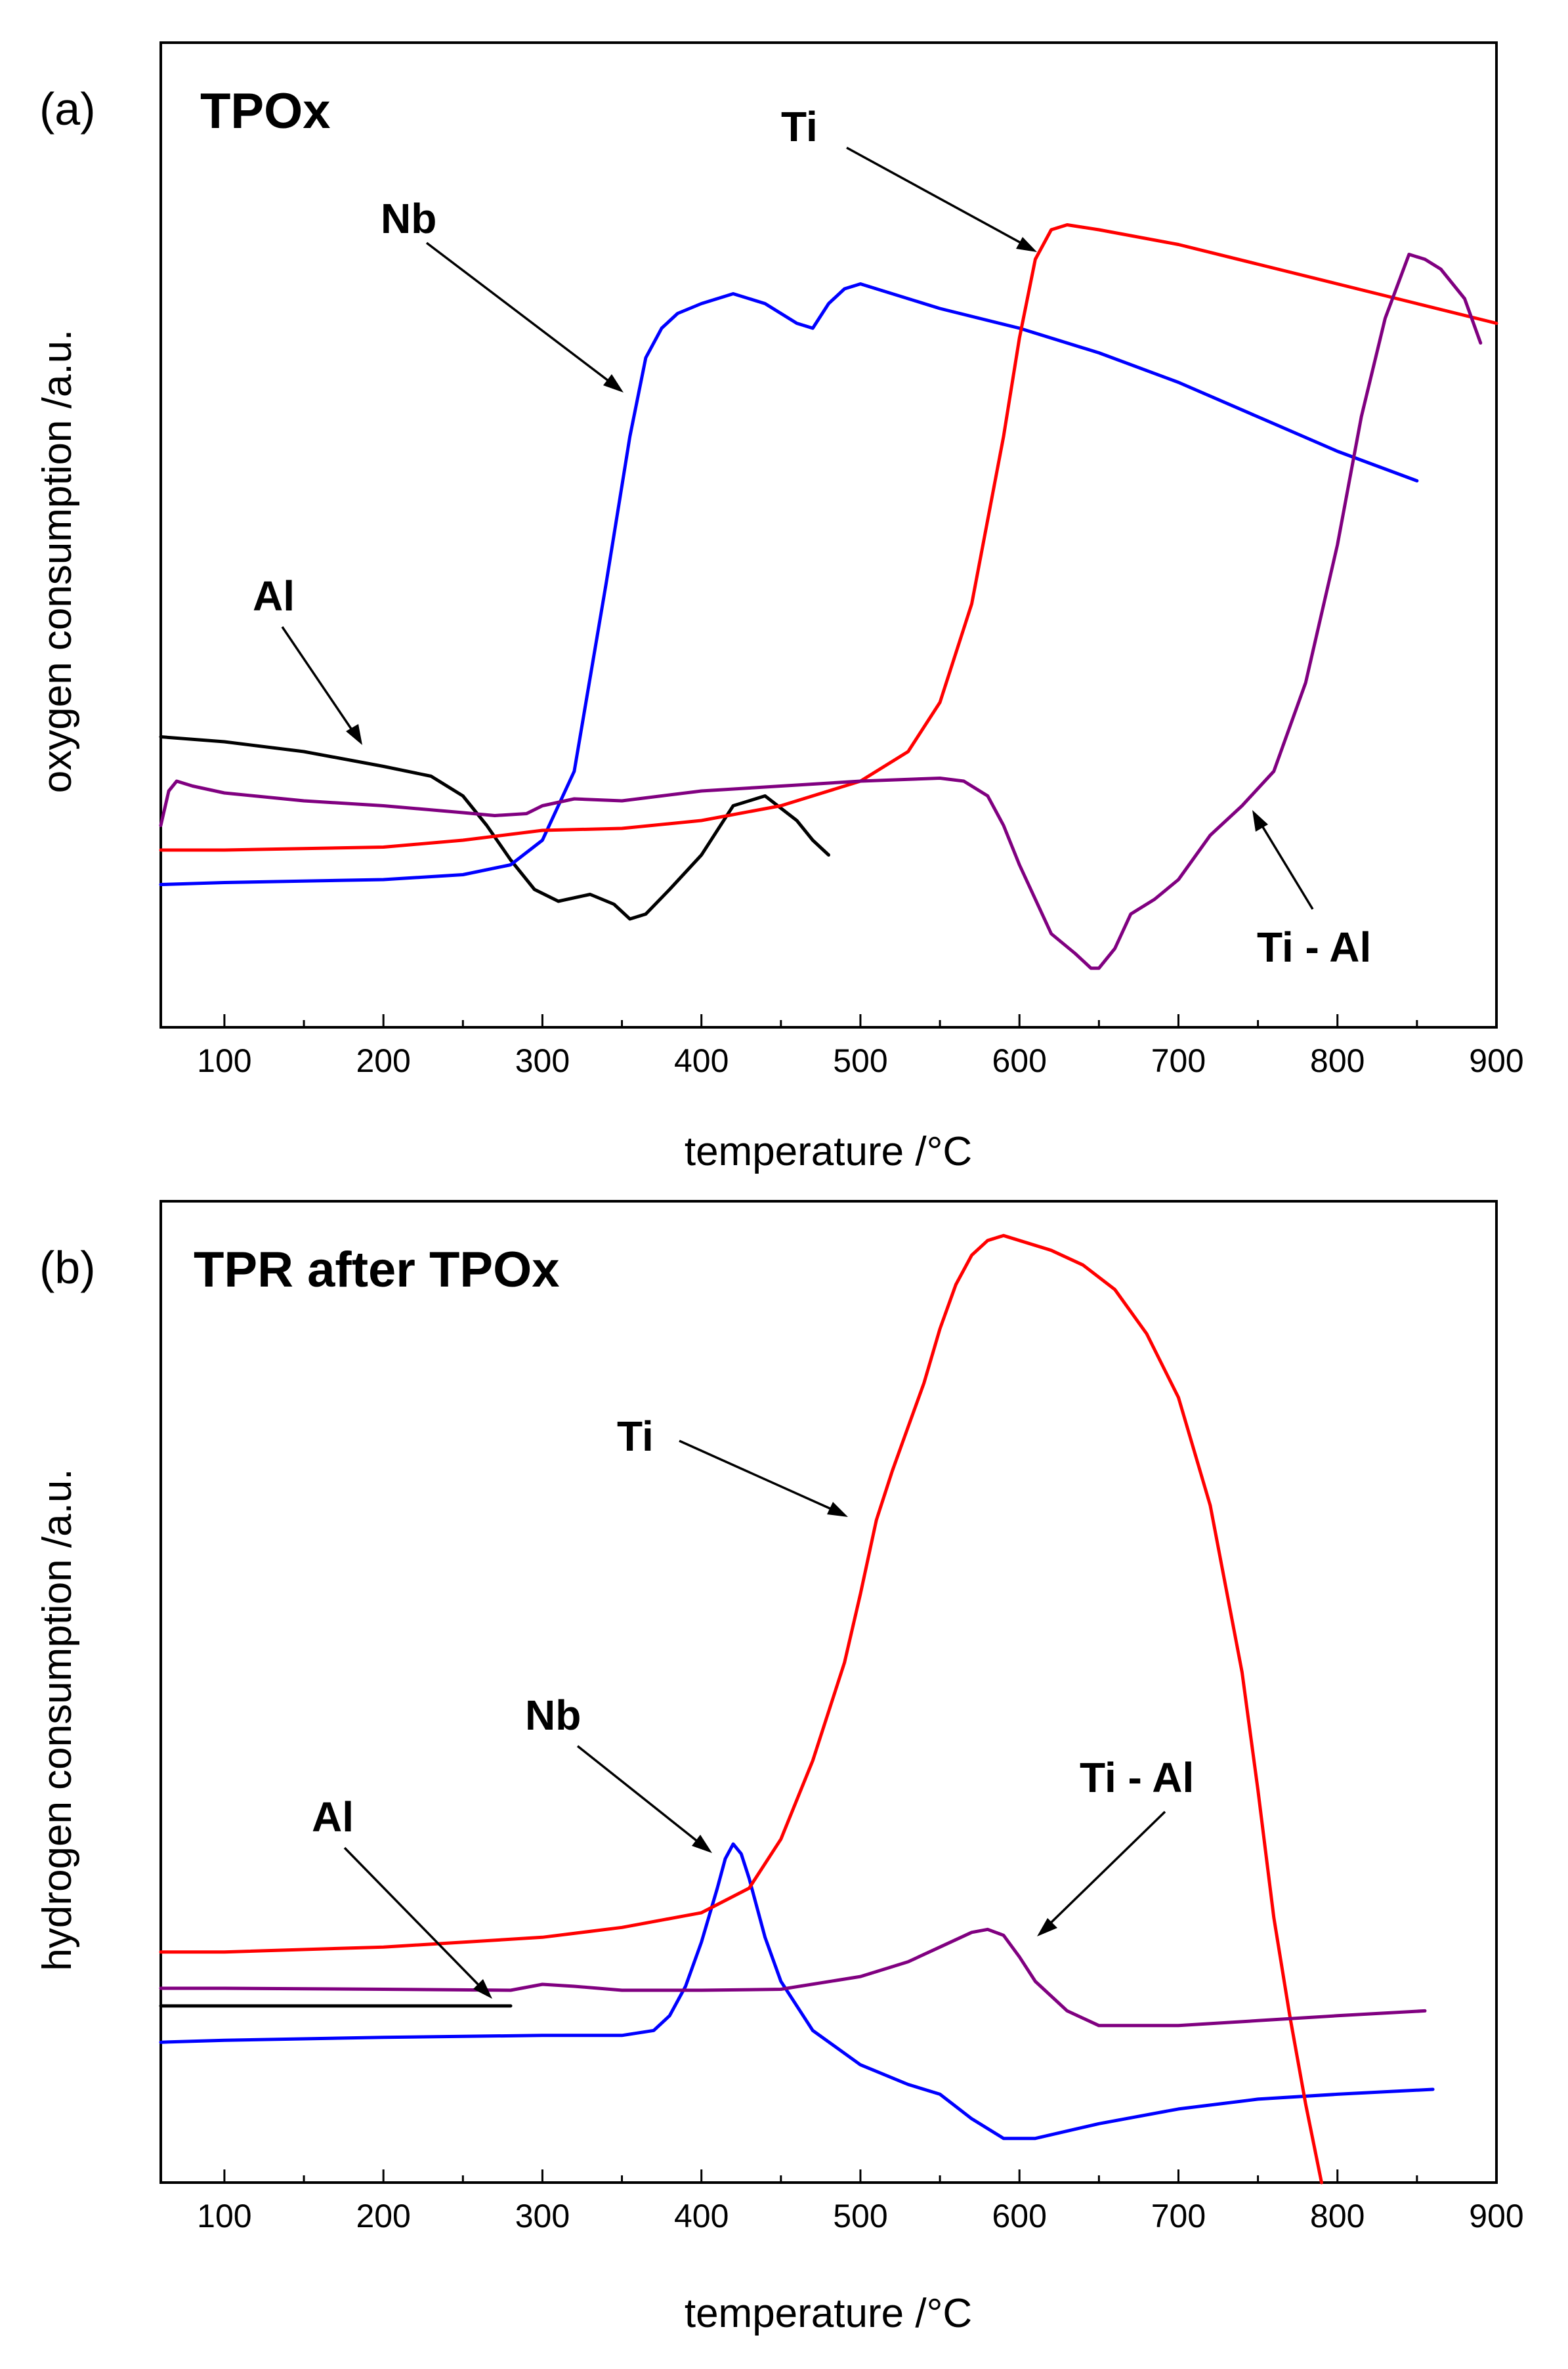 This screenshot has height=2369, width=1568. Describe the element at coordinates (838, 1509) in the screenshot. I see `panel-b-arrowhead-ti` at that location.